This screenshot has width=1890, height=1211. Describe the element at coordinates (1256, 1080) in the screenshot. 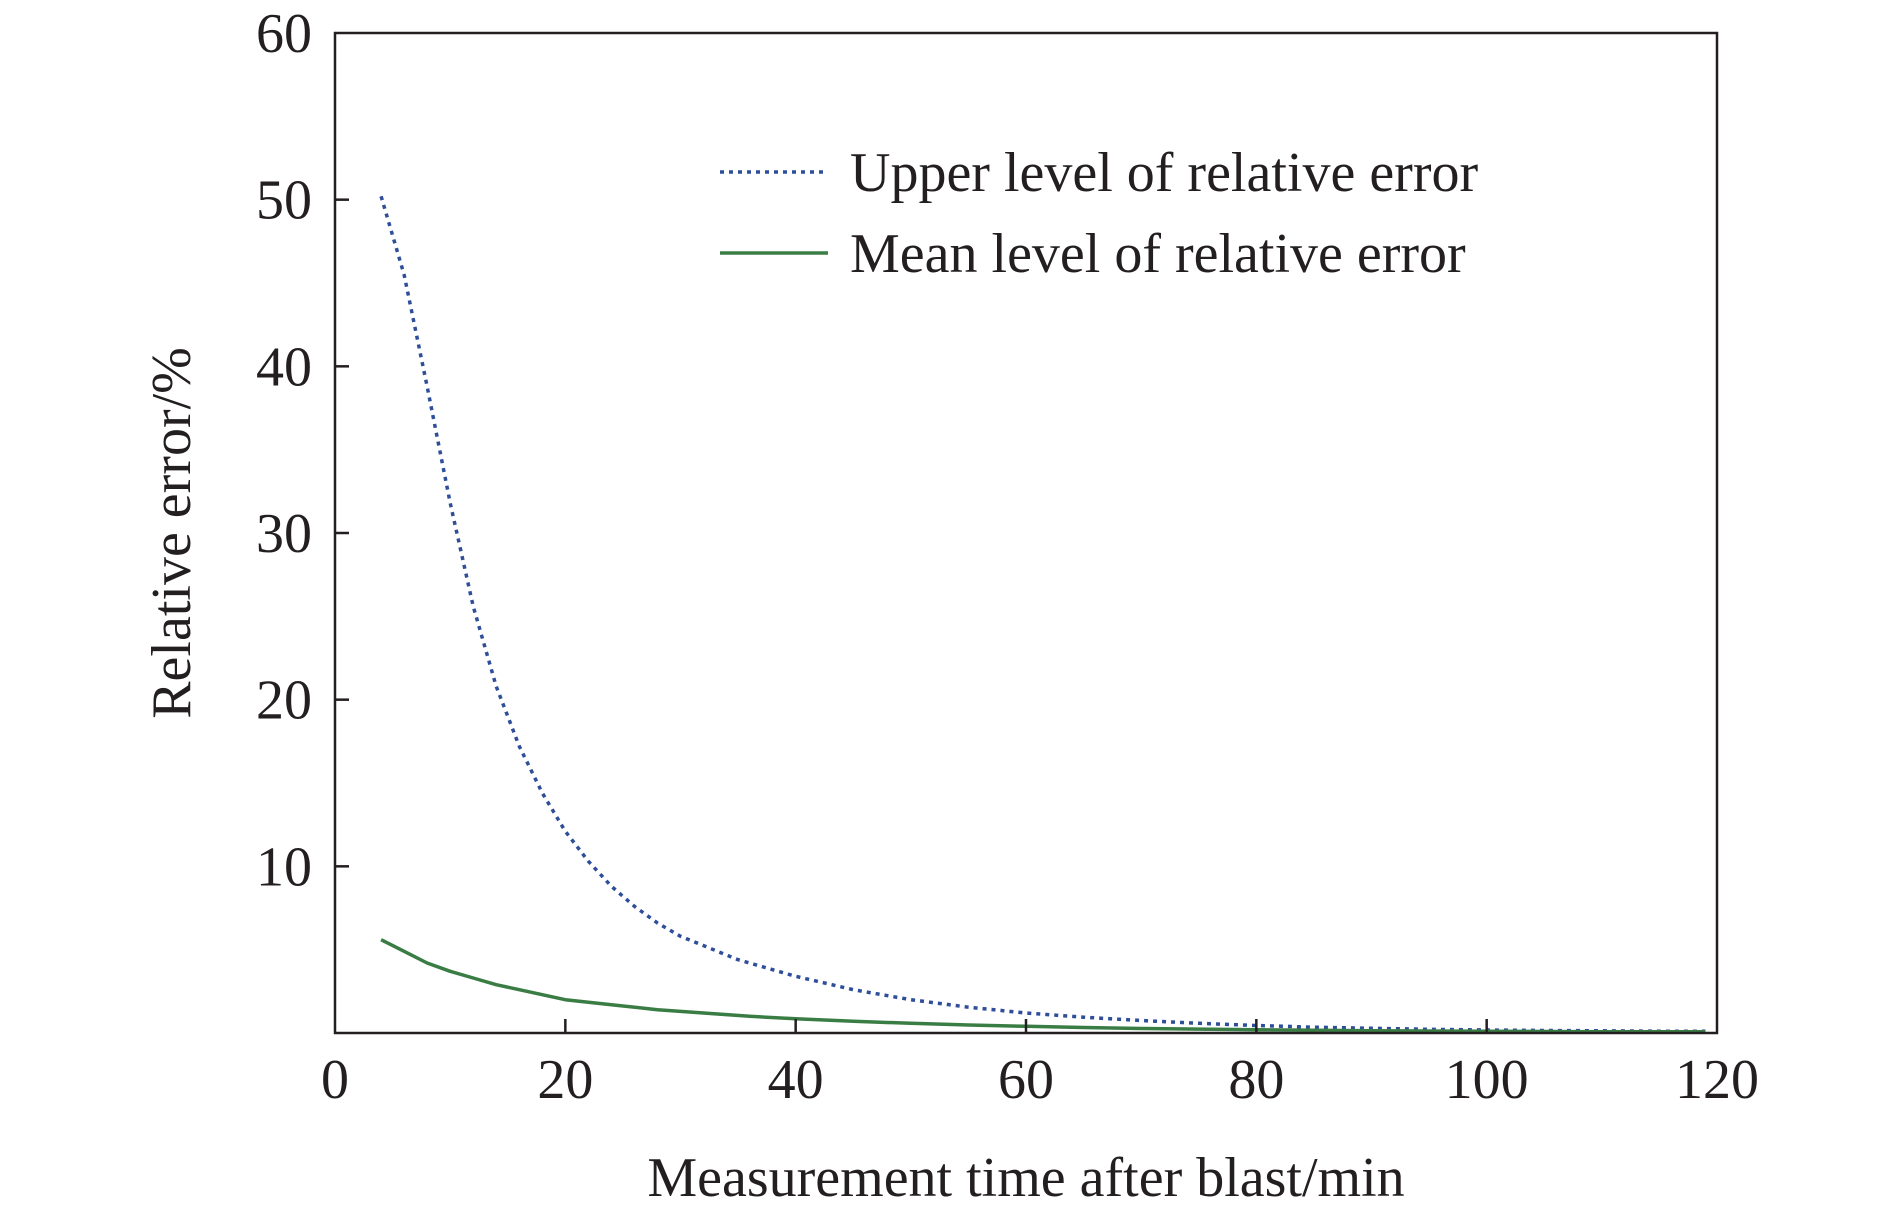

I see `x-tick-label-4: 80` at that location.